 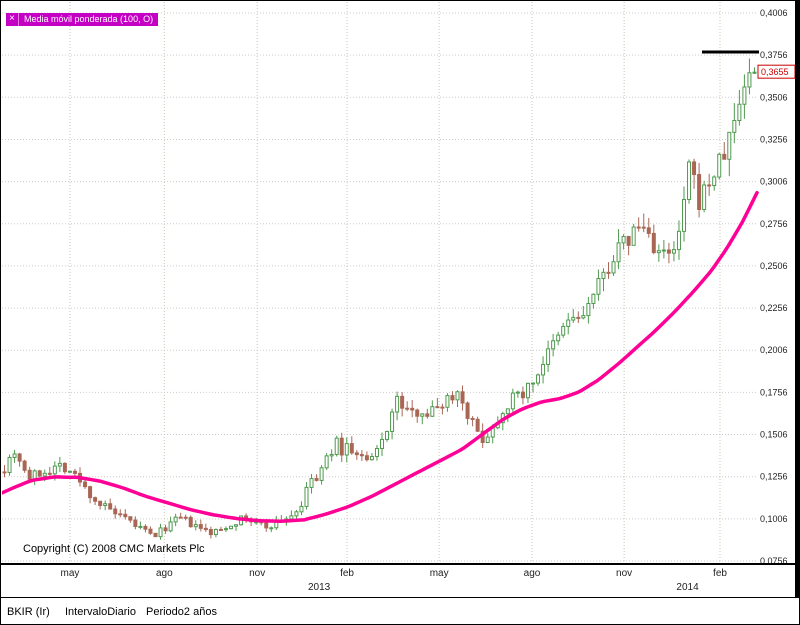 I want to click on period-value: 2 años, so click(x=200, y=612).